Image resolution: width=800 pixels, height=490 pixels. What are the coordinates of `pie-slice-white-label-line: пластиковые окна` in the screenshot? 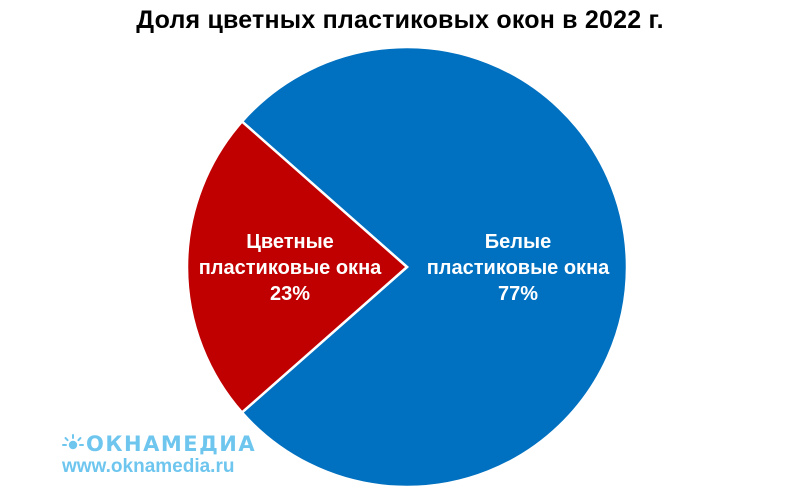 It's located at (518, 268).